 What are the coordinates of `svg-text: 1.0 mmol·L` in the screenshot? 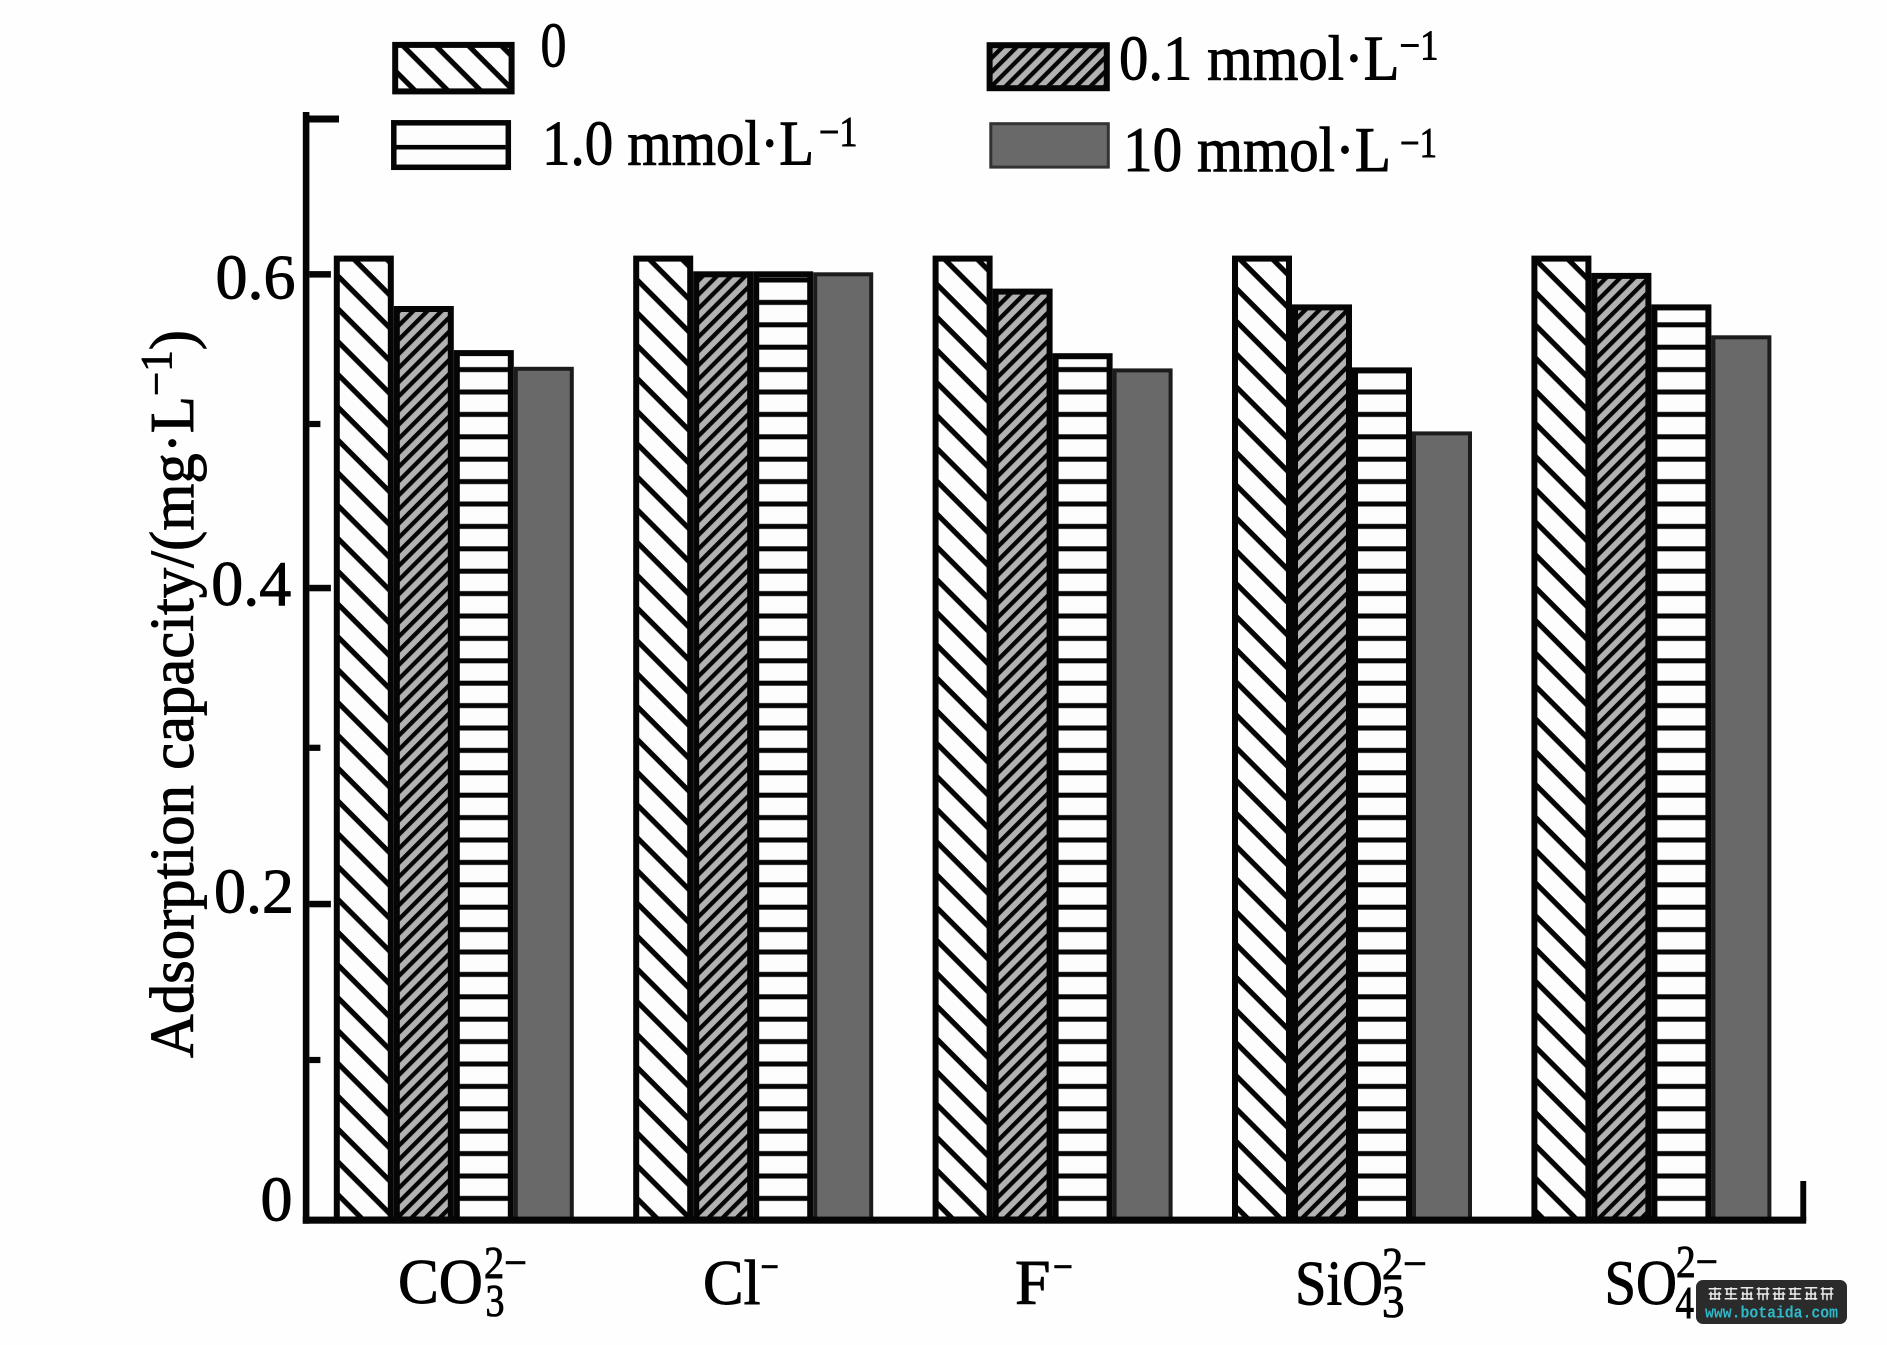 It's located at (678, 143).